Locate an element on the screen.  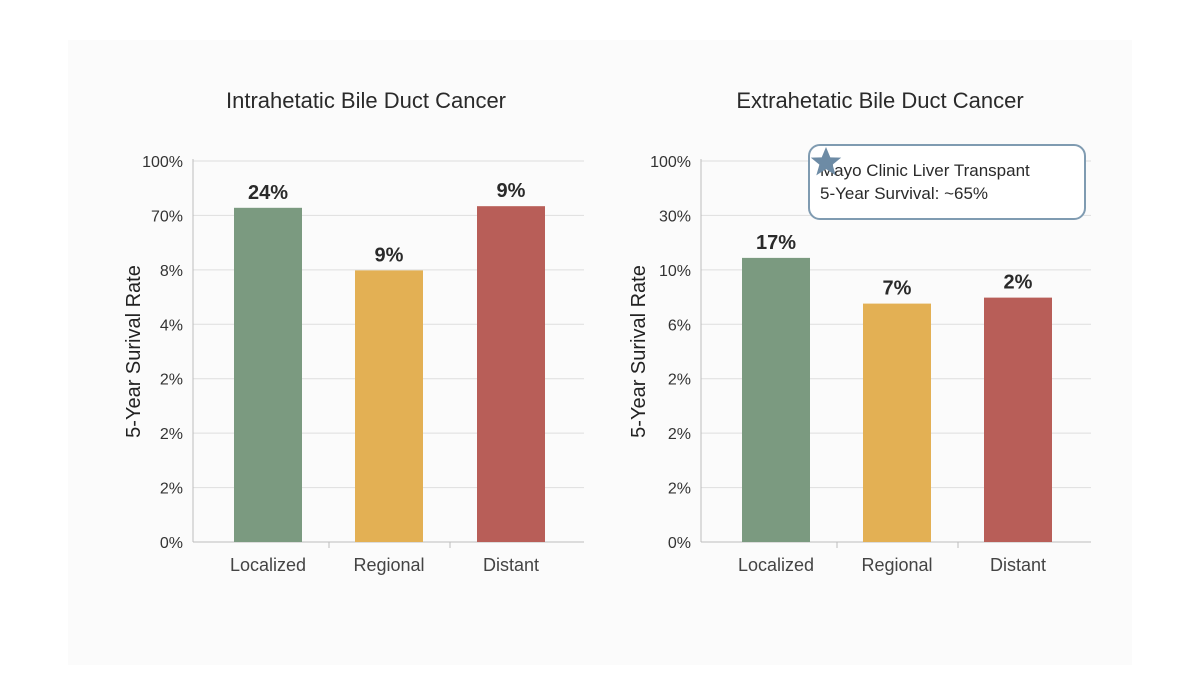
chart-2-data-label-distant: 2% is located at coordinates (1018, 283).